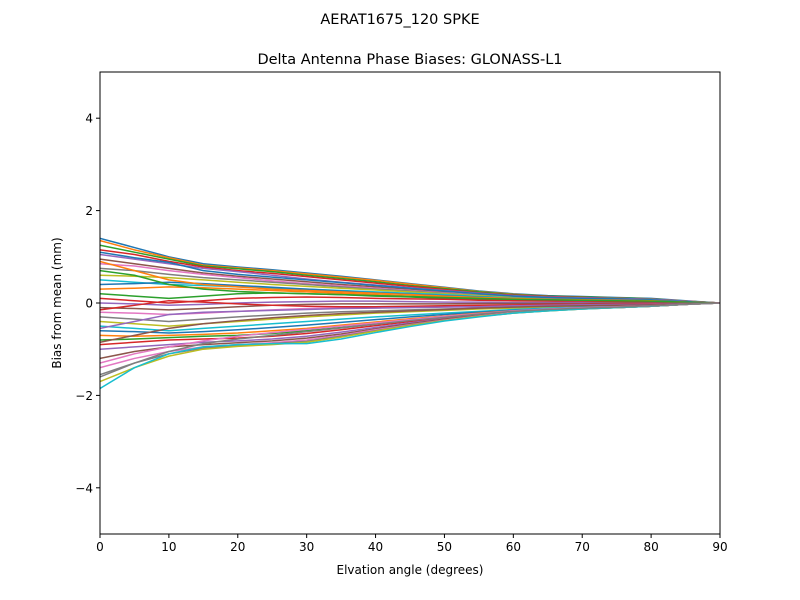 This screenshot has width=800, height=600. What do you see at coordinates (399, 20) in the screenshot?
I see `figure-suptitle: AERAT1675_120 SPKE` at bounding box center [399, 20].